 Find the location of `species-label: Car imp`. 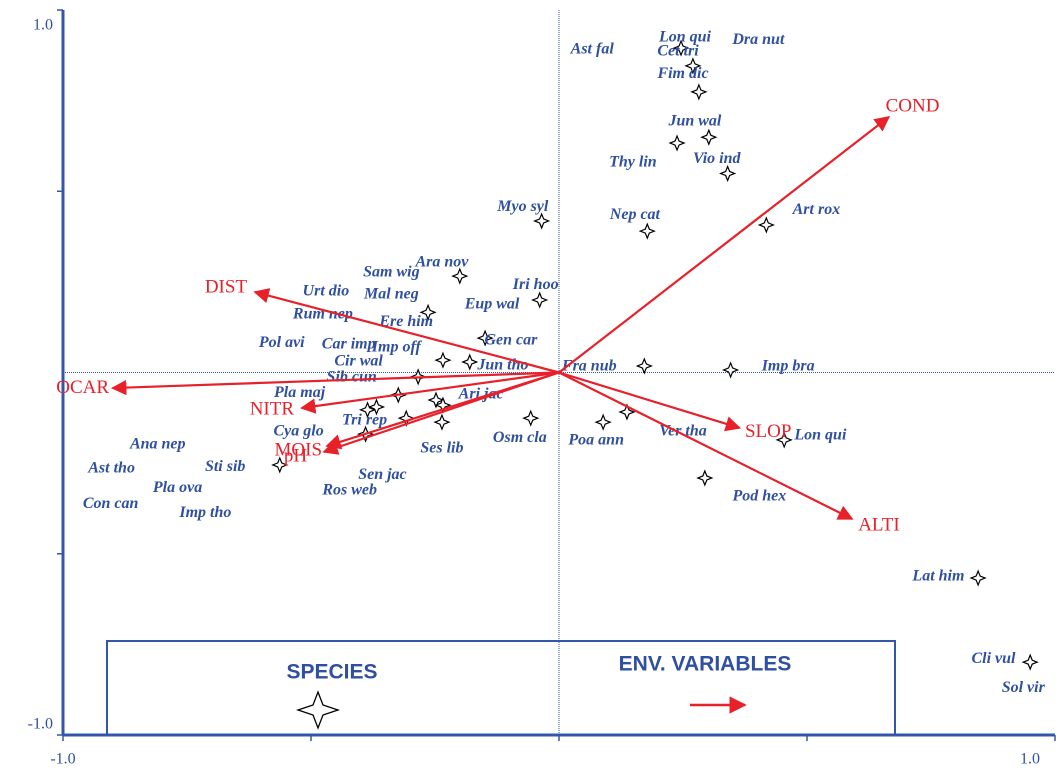

species-label: Car imp is located at coordinates (349, 344).